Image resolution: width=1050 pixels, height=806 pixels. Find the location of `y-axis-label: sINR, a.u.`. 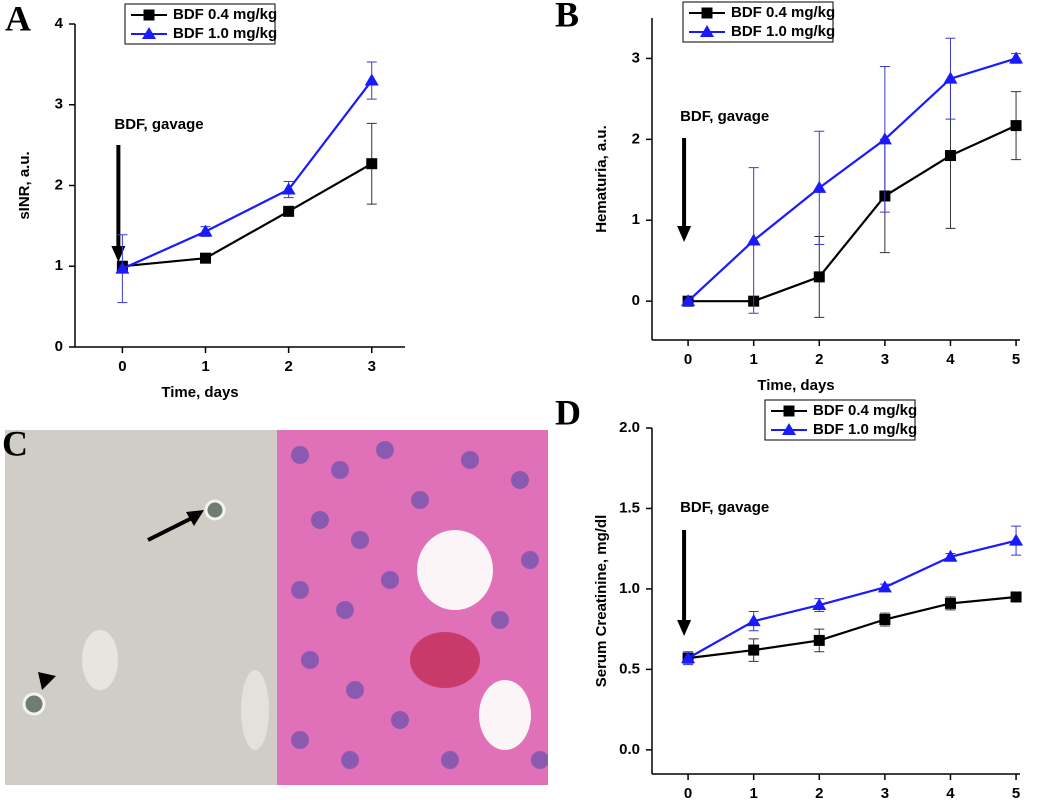

y-axis-label: sINR, a.u. is located at coordinates (24, 185).